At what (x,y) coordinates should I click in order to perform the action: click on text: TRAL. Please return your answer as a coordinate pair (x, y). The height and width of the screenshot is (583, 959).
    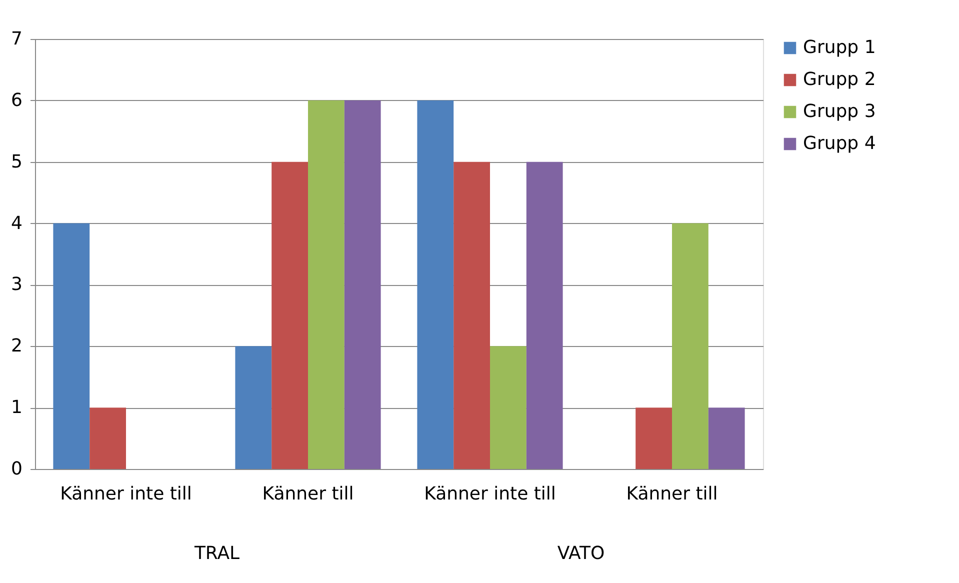
    Looking at the image, I should click on (216, 553).